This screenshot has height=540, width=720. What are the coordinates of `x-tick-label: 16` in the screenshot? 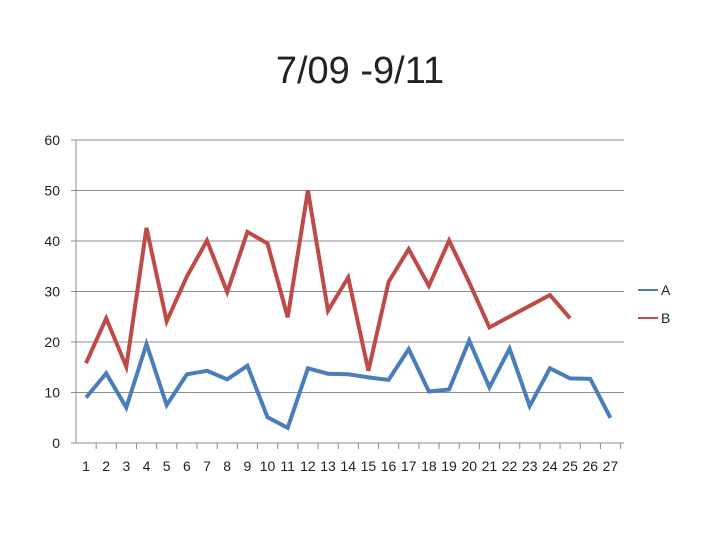 It's located at (389, 466).